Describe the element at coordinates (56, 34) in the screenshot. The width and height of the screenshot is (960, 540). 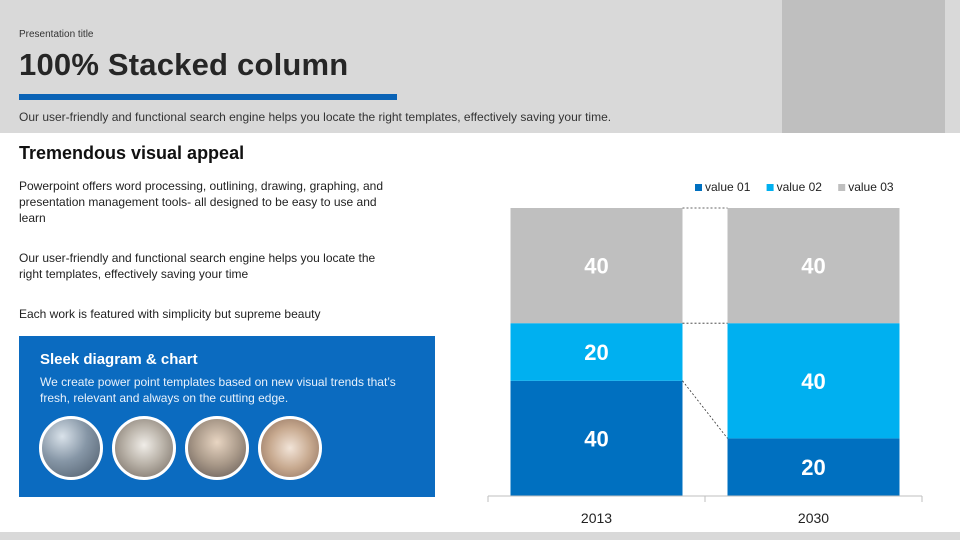
I see `presentation-title: Presentation title` at that location.